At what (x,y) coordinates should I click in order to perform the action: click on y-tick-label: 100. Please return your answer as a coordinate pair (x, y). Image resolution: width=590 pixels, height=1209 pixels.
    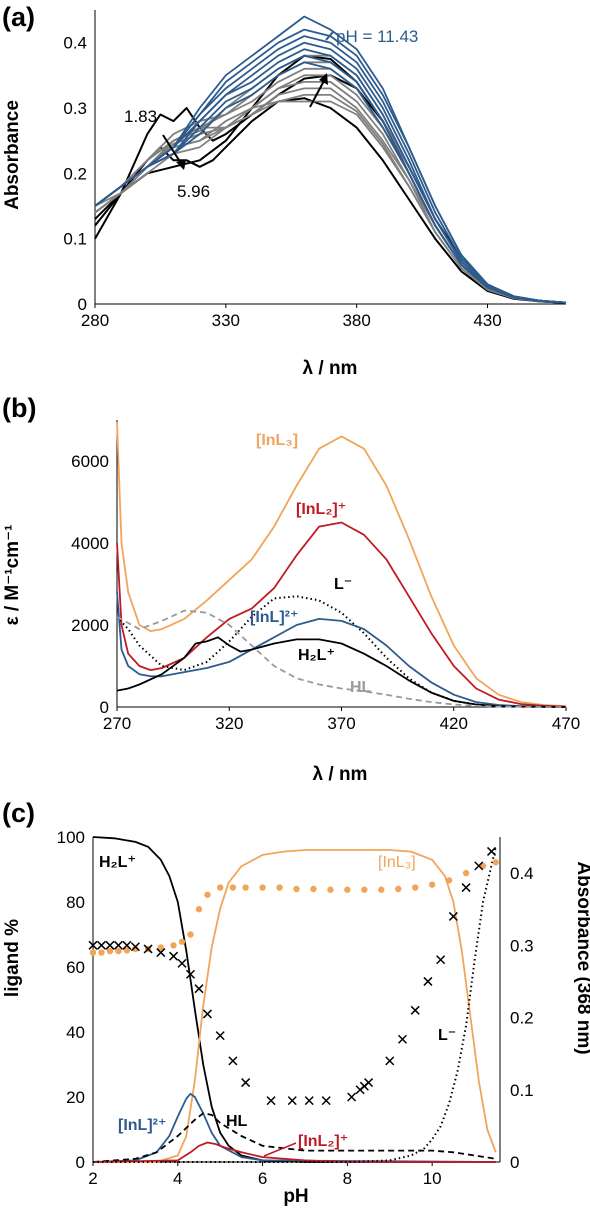
    Looking at the image, I should click on (71, 837).